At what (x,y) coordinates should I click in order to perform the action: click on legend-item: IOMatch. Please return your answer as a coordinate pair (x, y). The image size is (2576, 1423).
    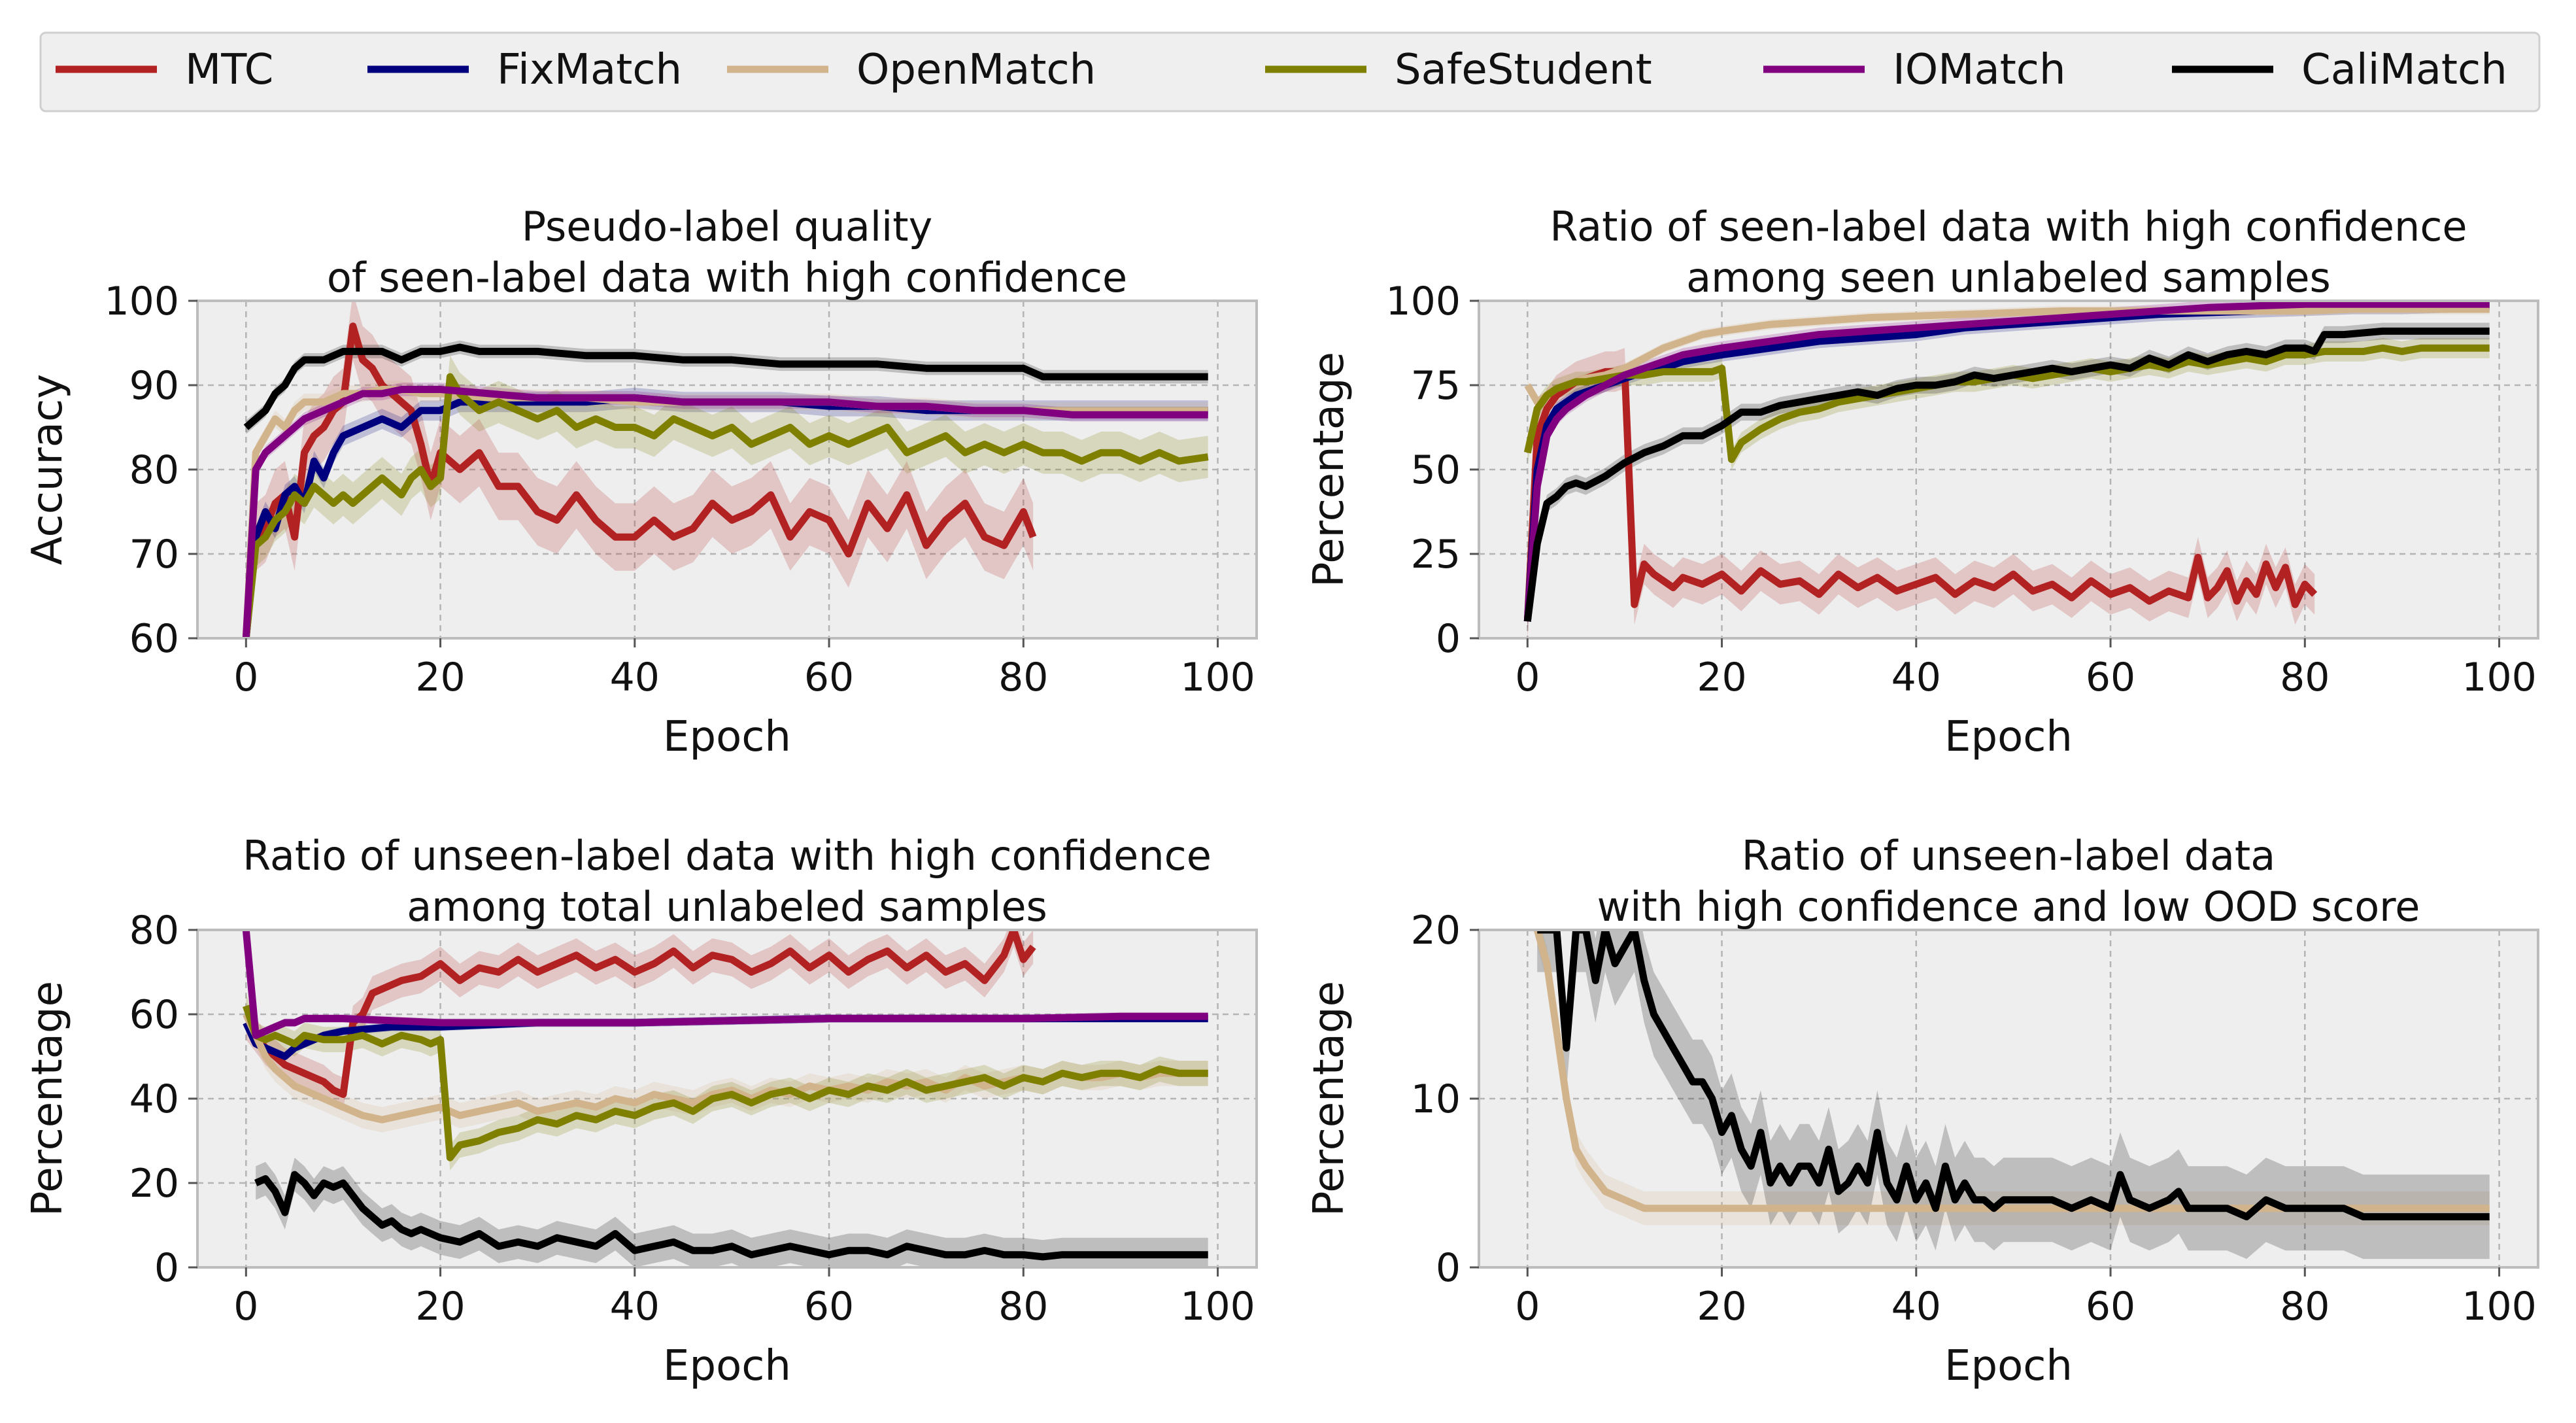
    Looking at the image, I should click on (1914, 70).